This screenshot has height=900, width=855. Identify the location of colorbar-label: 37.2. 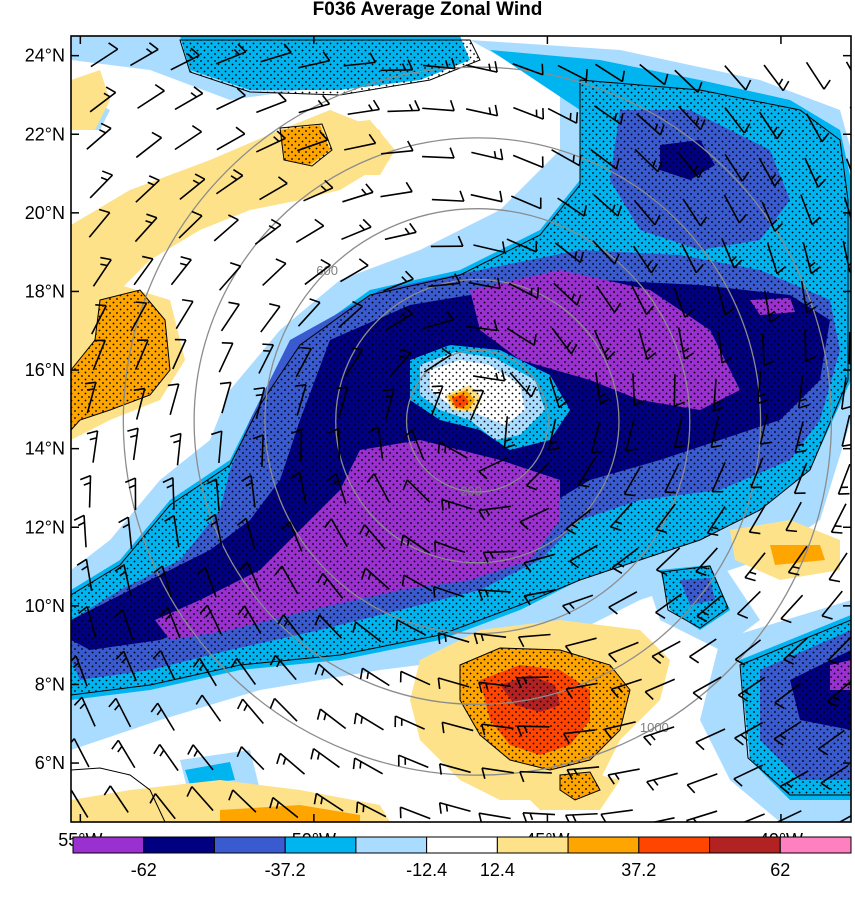
(638, 870).